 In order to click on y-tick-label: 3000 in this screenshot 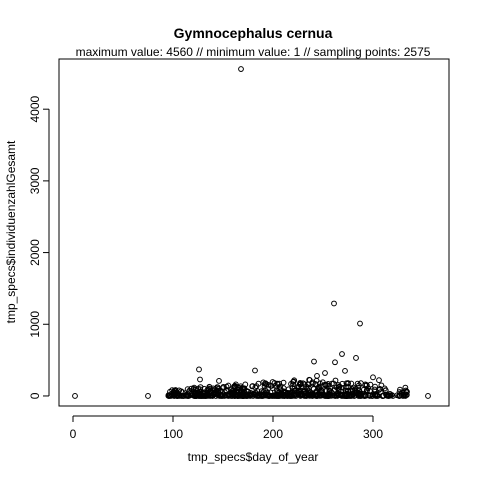, I will do `click(35, 180)`.